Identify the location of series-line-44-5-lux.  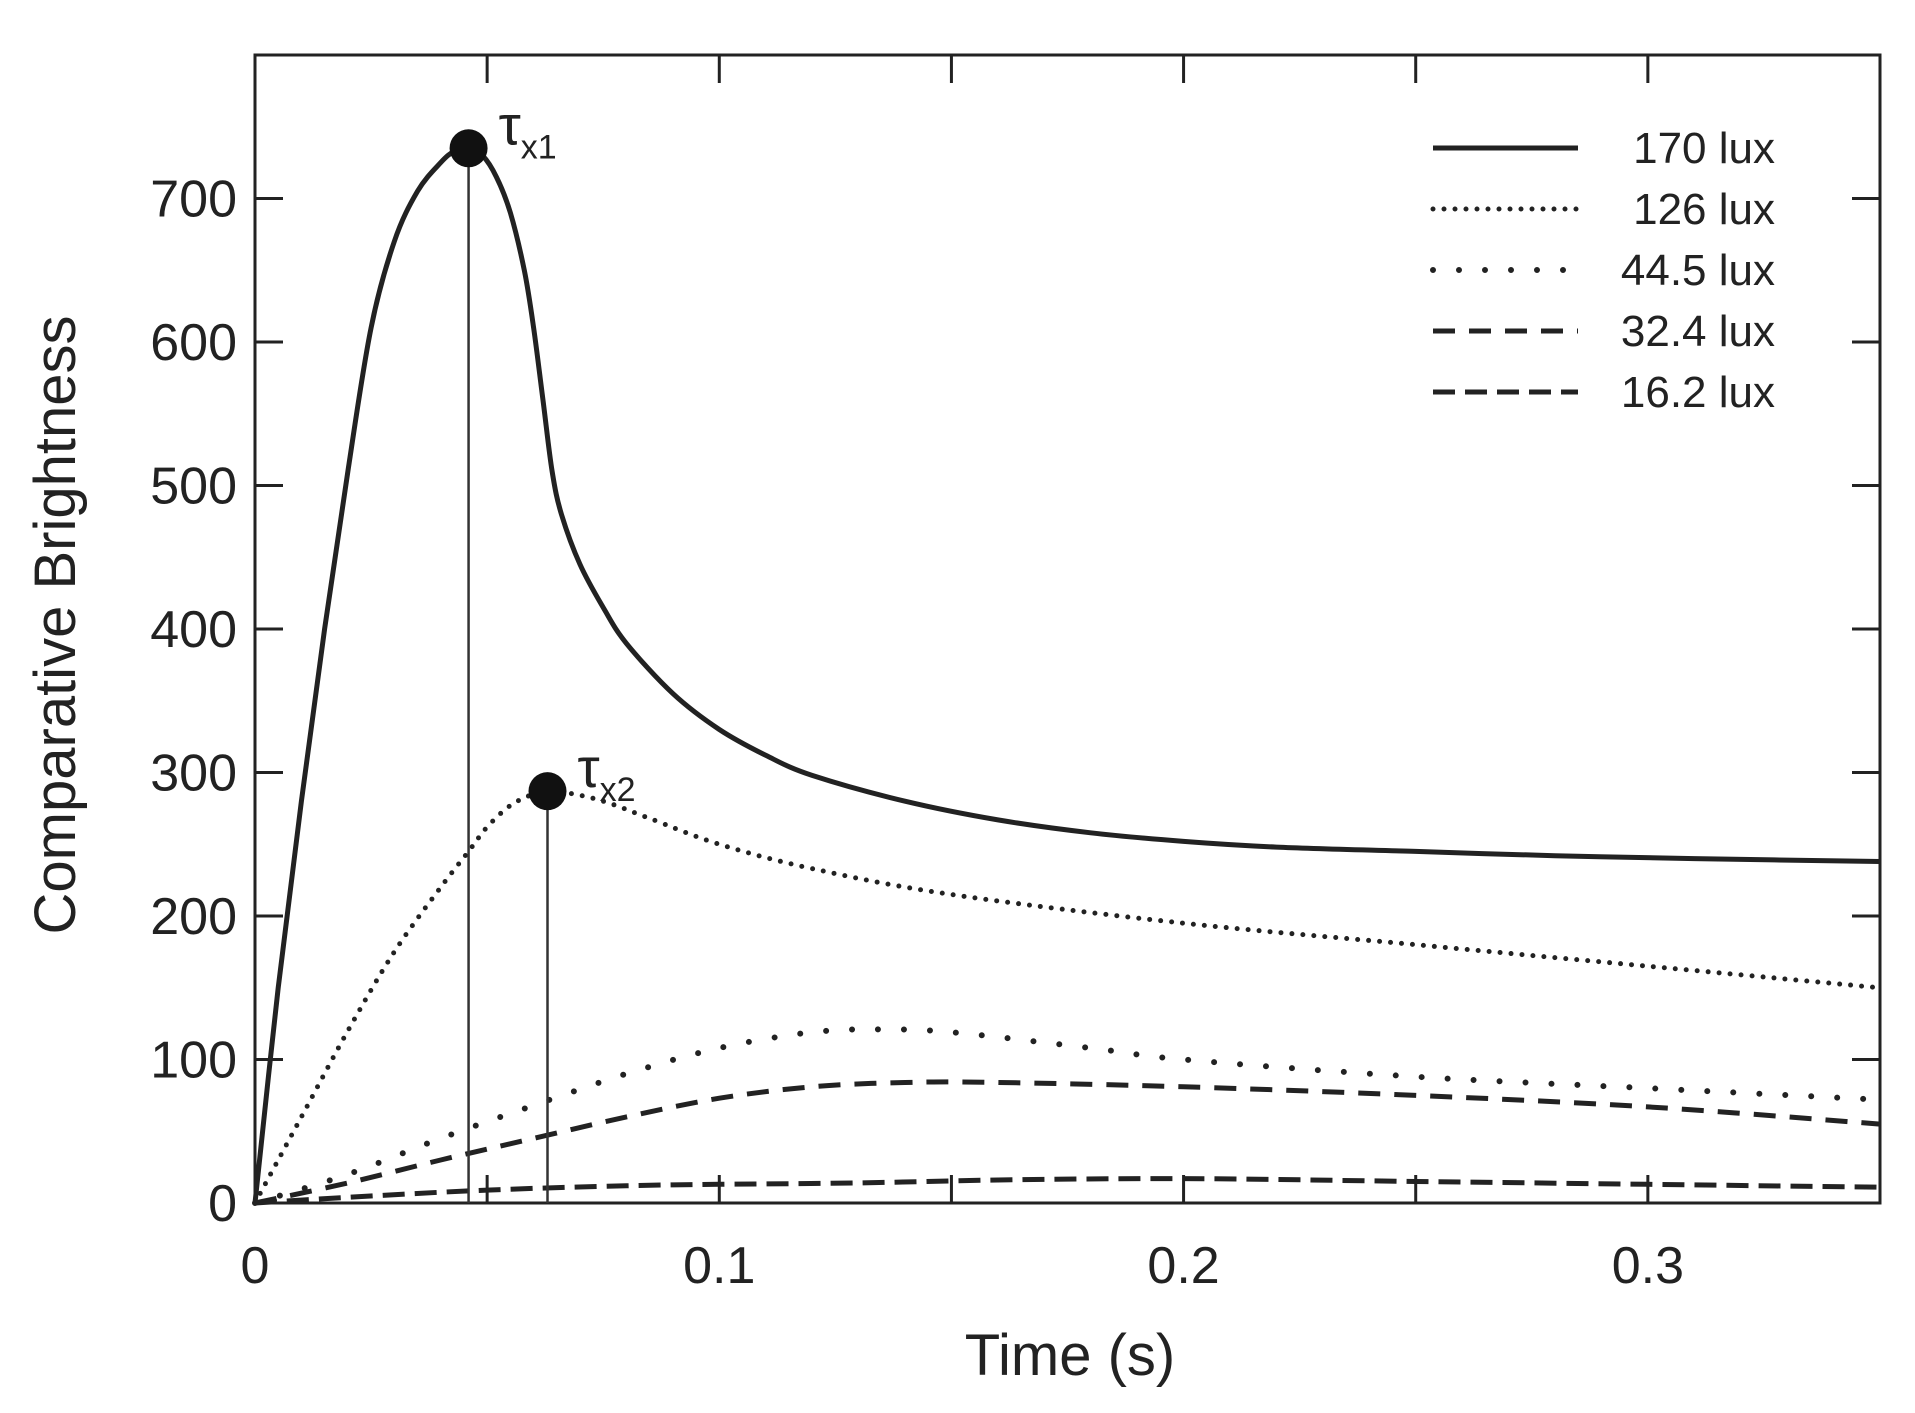
(1067, 1116).